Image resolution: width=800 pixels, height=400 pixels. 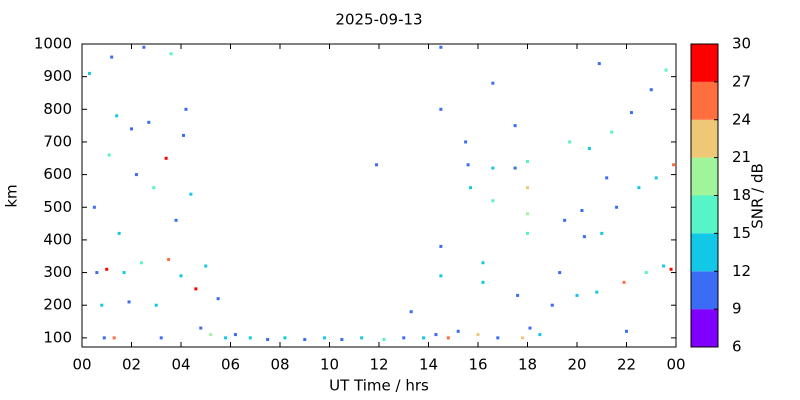 I want to click on x-tick-label: 18, so click(x=527, y=365).